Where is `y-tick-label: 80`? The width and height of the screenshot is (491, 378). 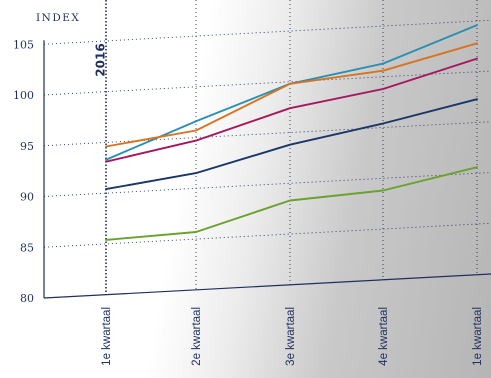 y-tick-label: 80 is located at coordinates (27, 298).